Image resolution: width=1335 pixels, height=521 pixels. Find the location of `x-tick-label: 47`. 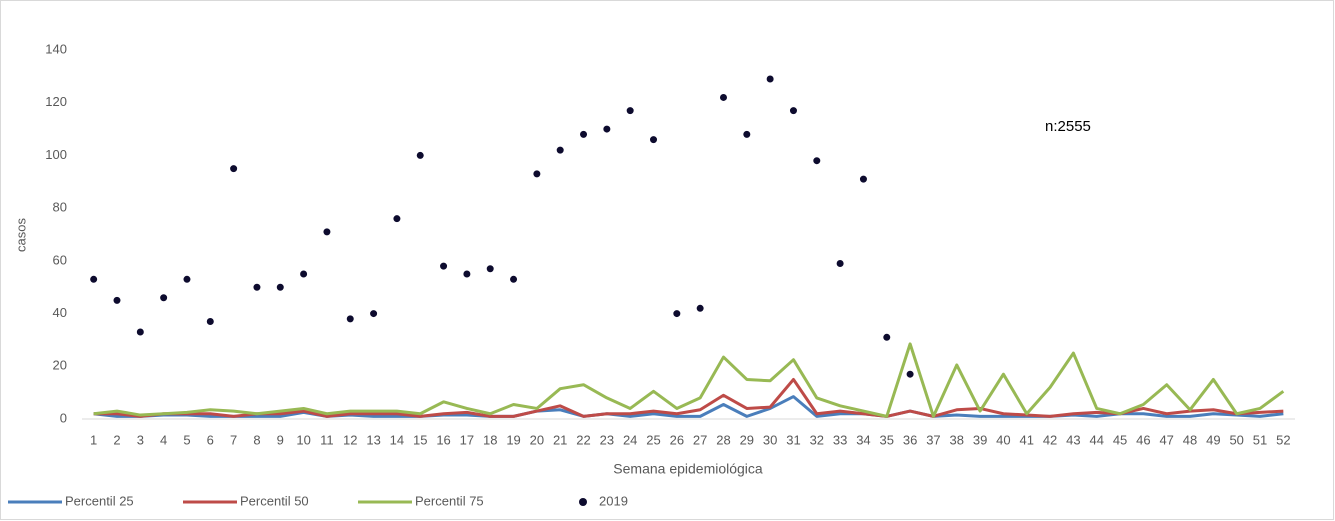

x-tick-label: 47 is located at coordinates (1166, 439).